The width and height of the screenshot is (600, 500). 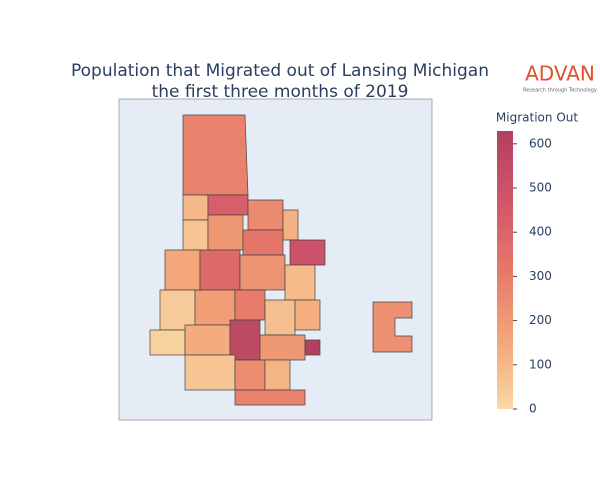 I want to click on chart-title: the first three months of 2019, so click(x=280, y=92).